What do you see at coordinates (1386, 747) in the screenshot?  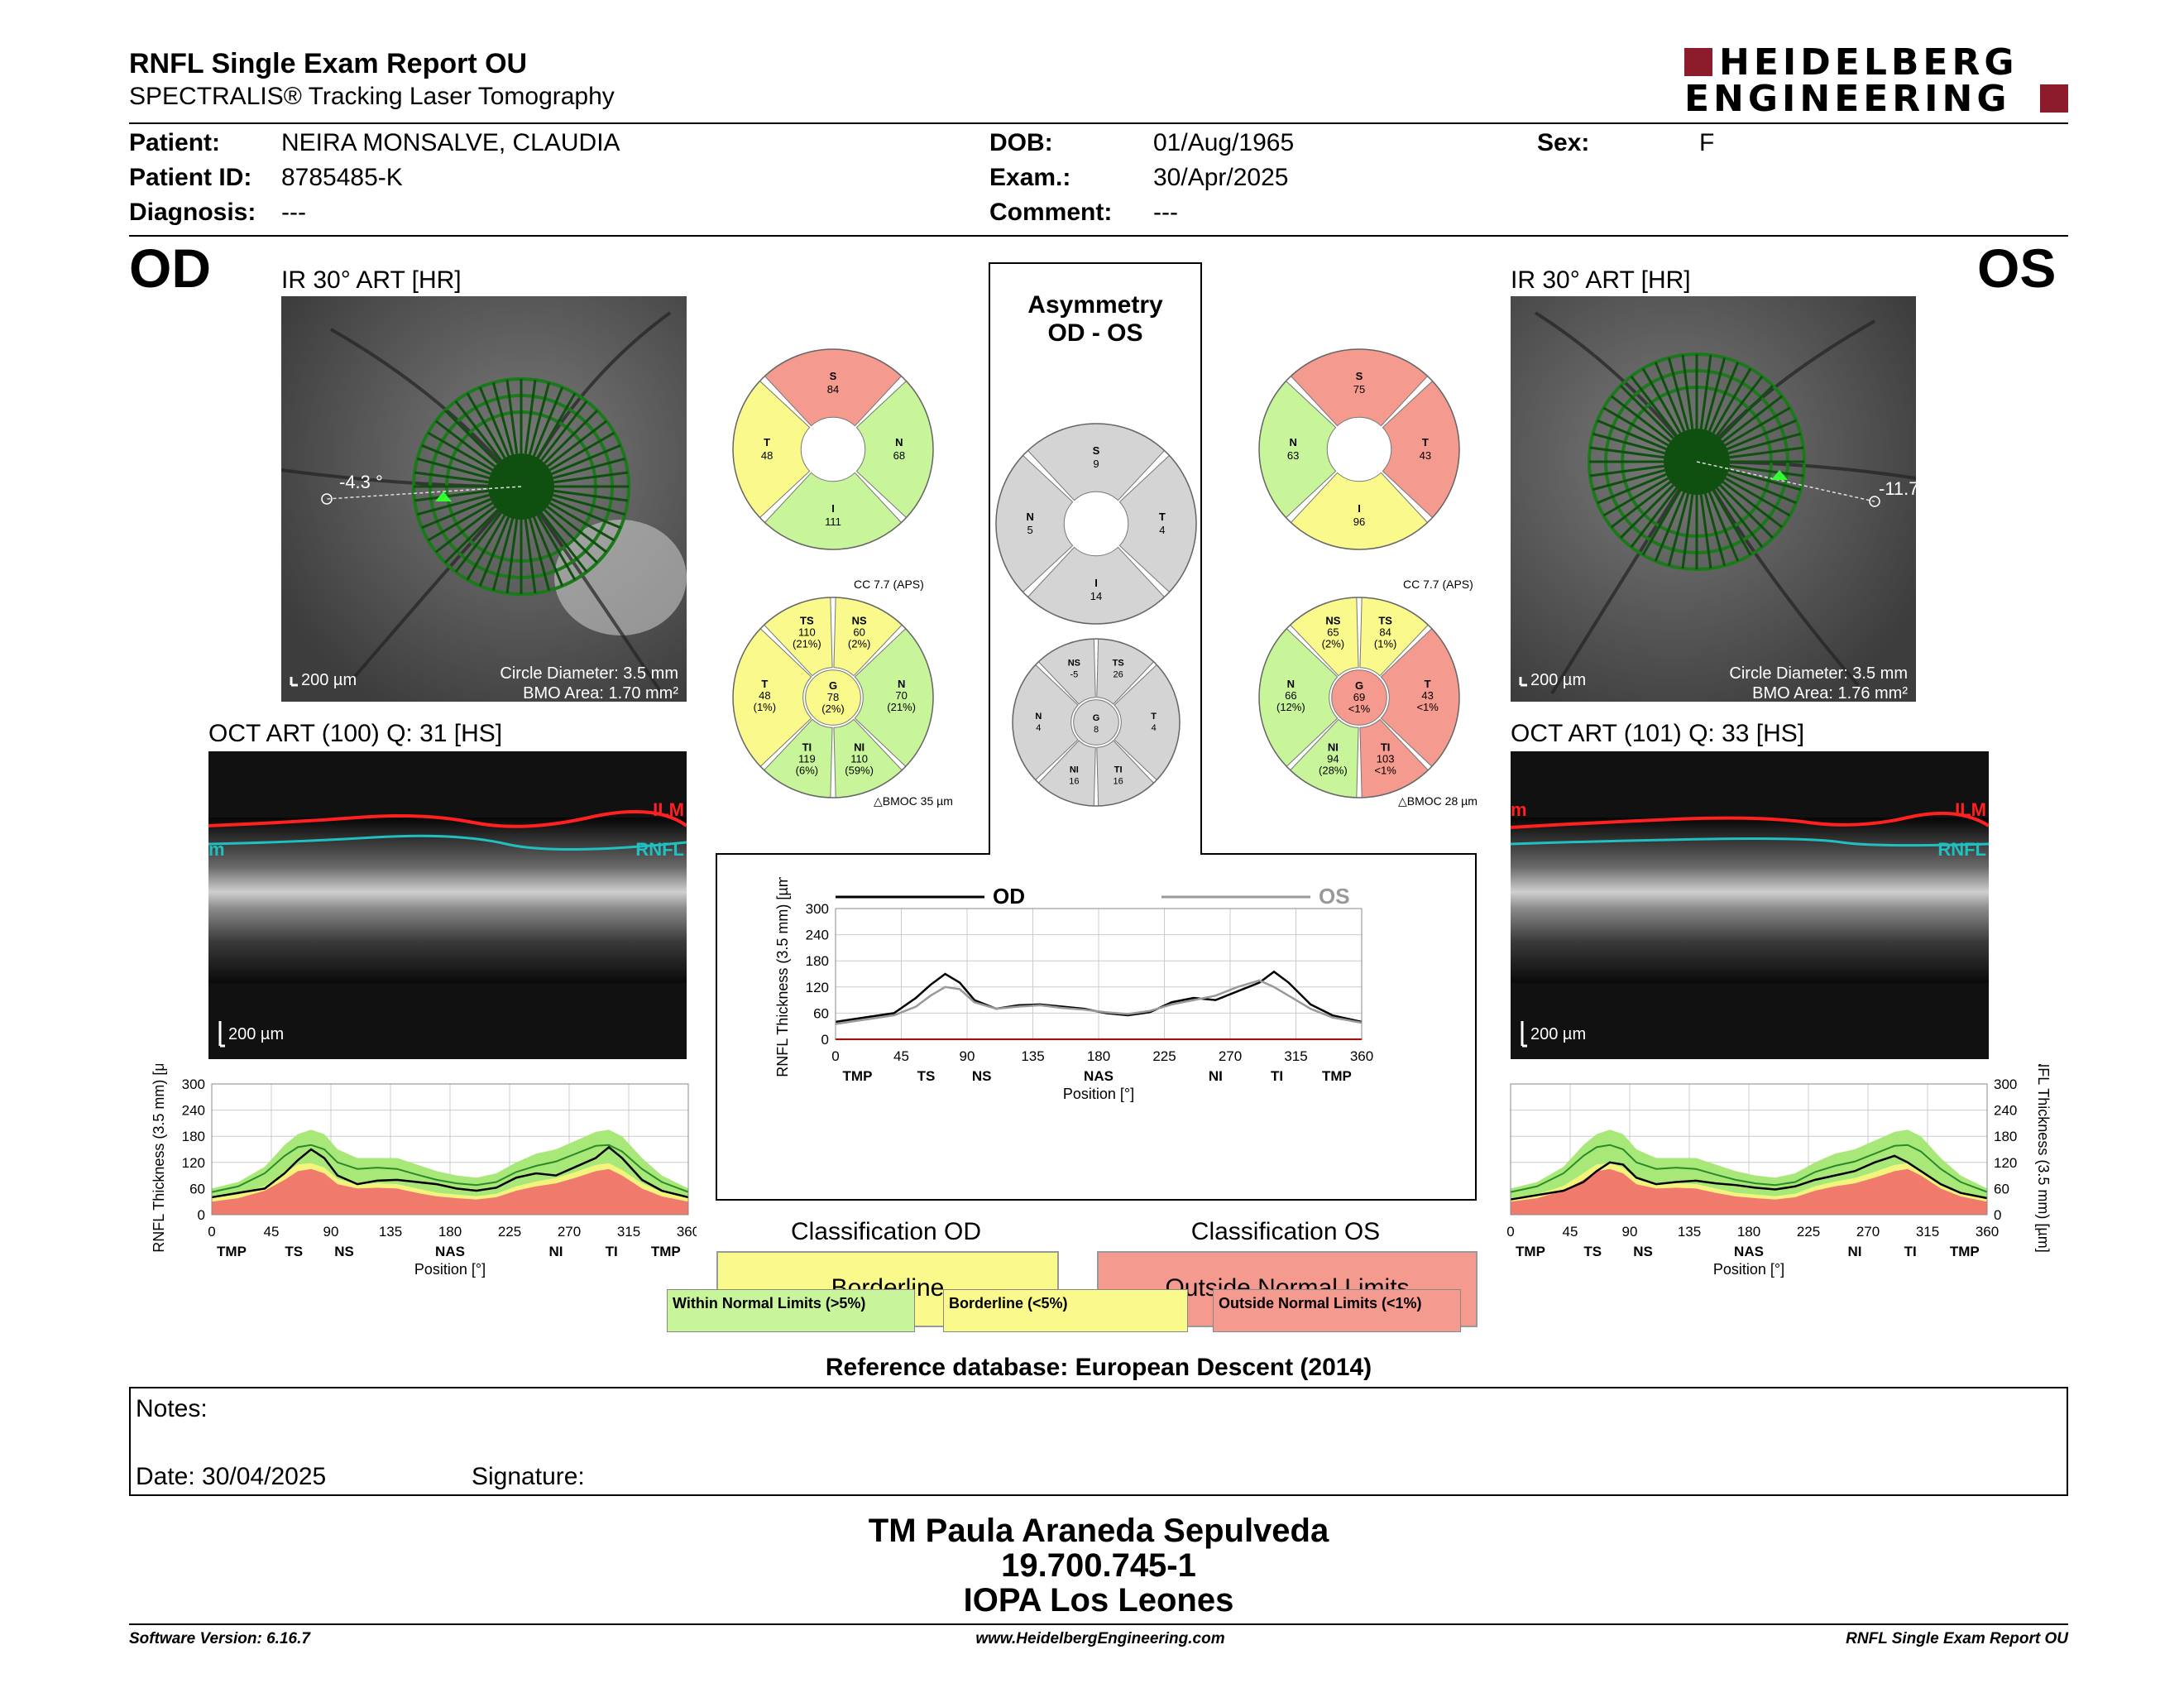 I see `sector-label: TI` at bounding box center [1386, 747].